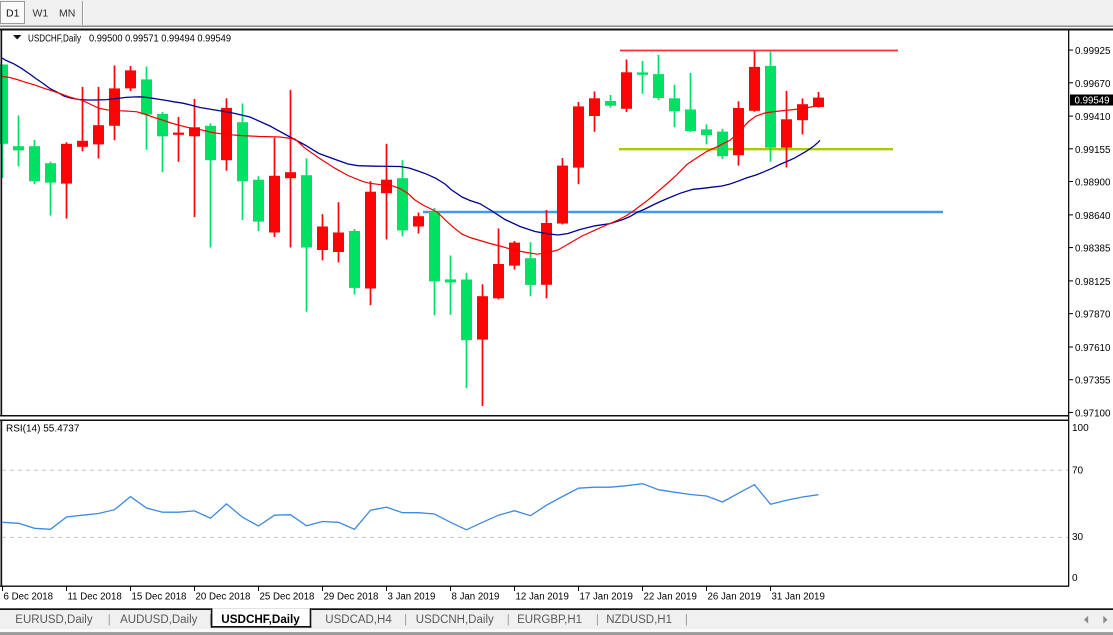  What do you see at coordinates (798, 597) in the screenshot?
I see `svg-text: 31 Jan 2019` at bounding box center [798, 597].